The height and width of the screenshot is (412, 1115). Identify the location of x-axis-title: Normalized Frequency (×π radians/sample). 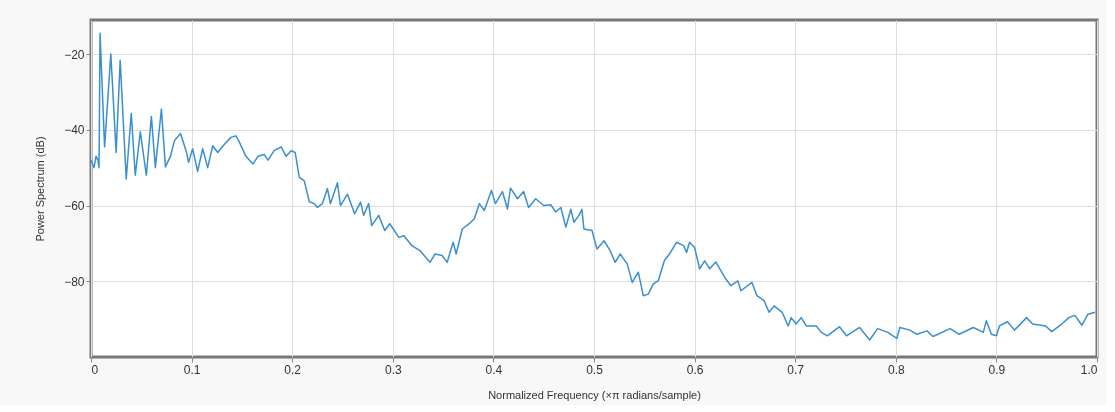
(594, 394).